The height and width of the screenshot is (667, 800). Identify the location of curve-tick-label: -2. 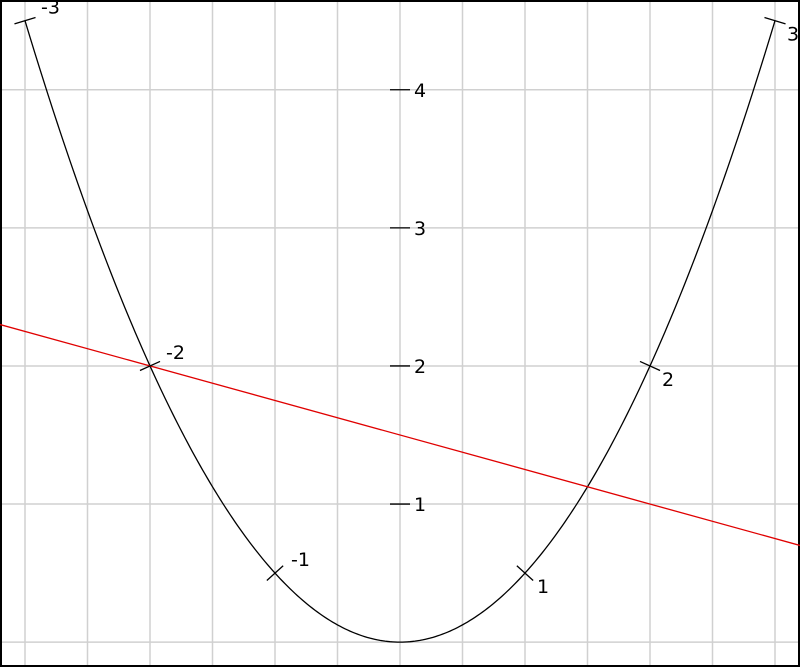
(175, 353).